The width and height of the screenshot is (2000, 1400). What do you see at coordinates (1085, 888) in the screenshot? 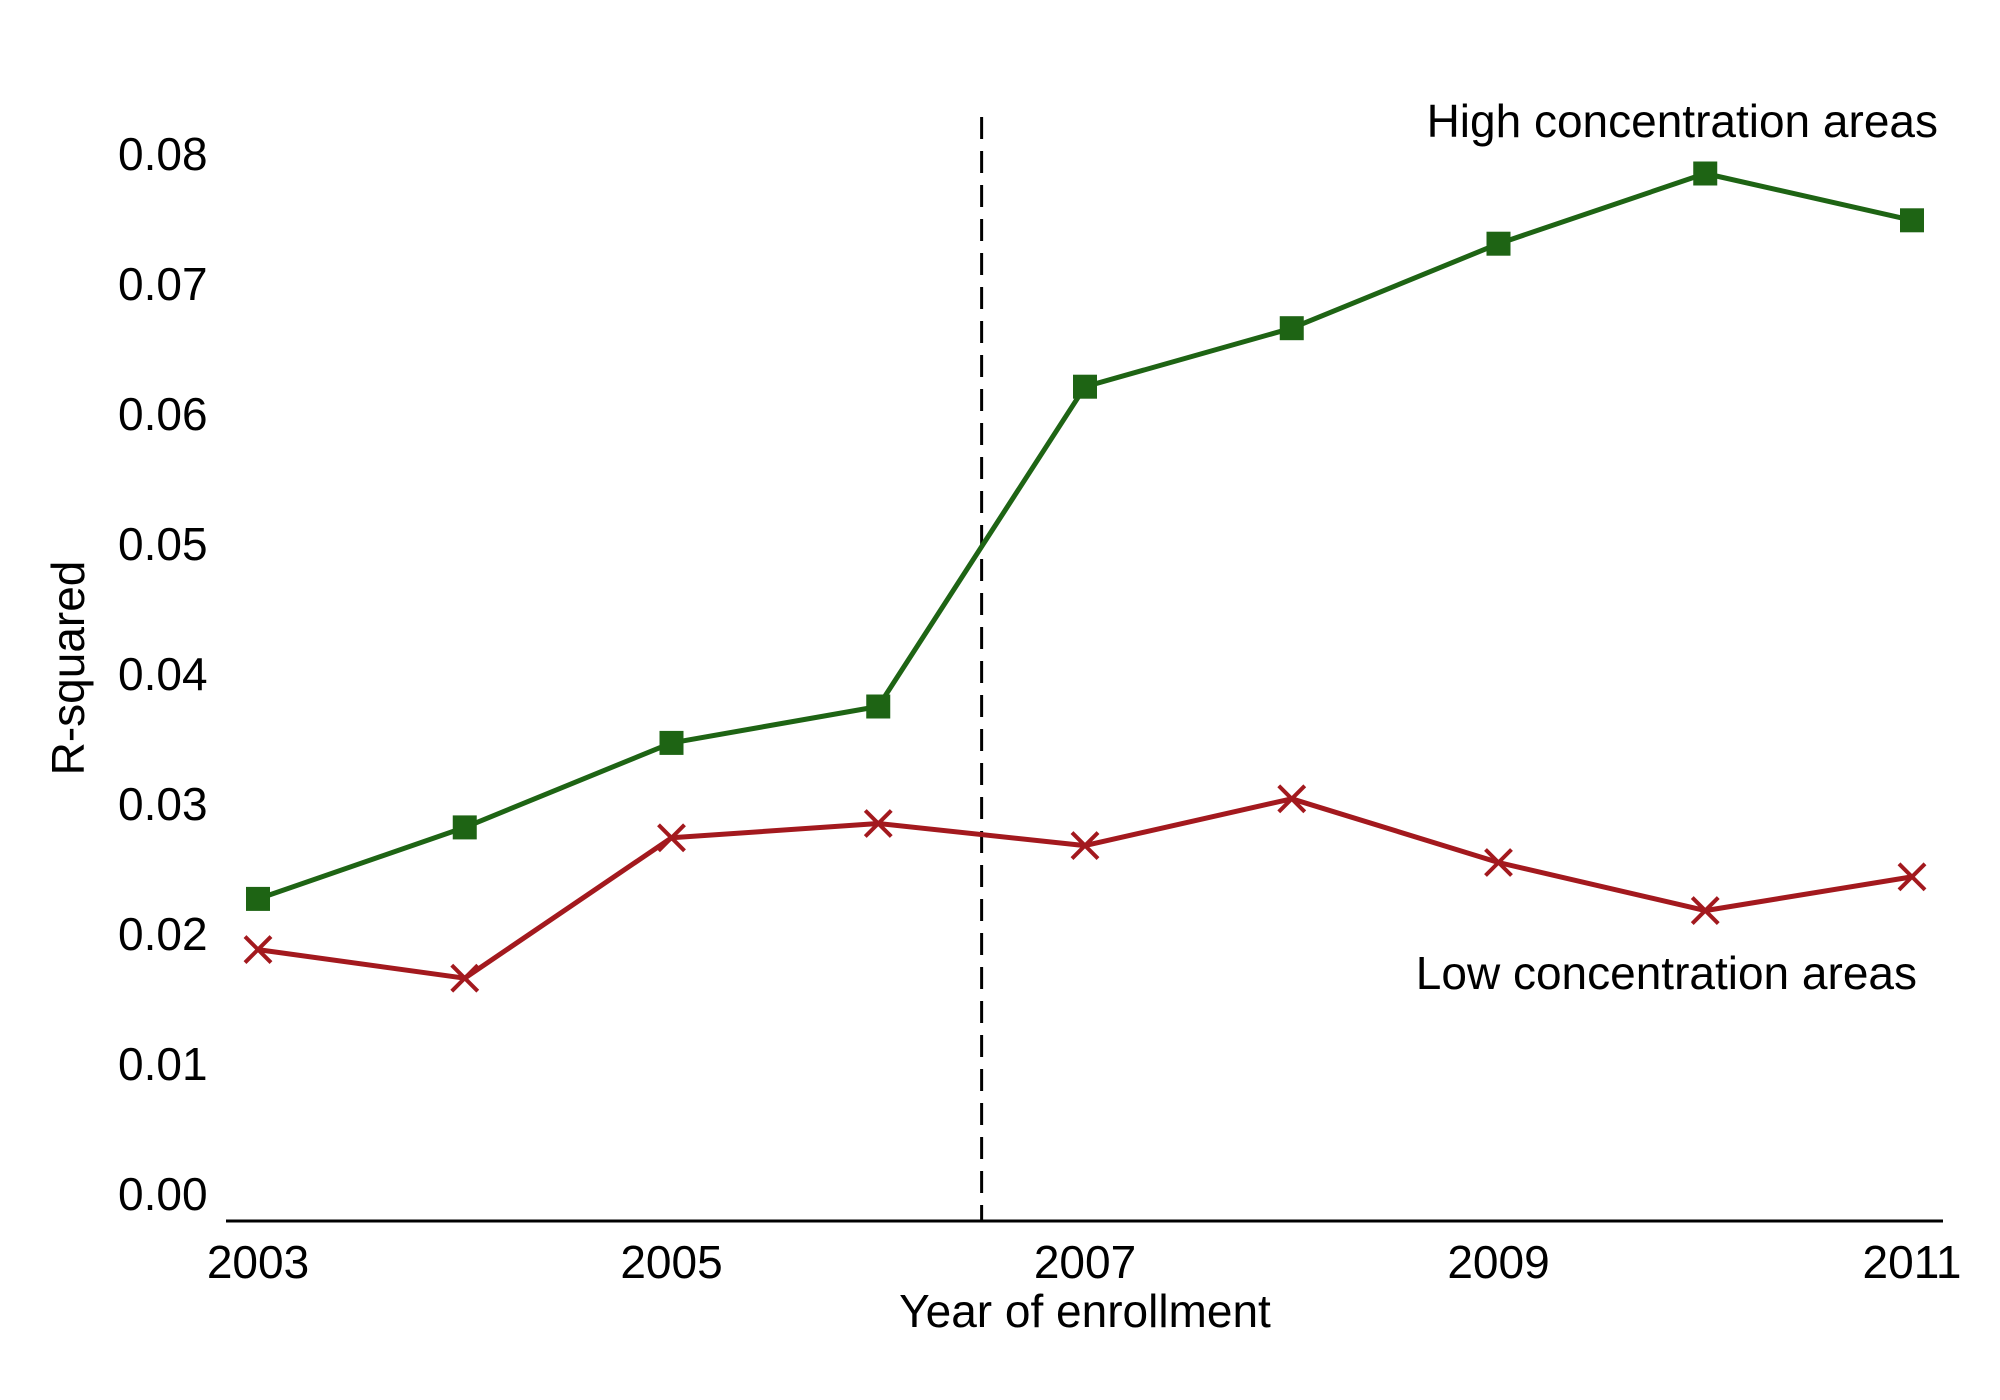
I see `series-low-concentration` at bounding box center [1085, 888].